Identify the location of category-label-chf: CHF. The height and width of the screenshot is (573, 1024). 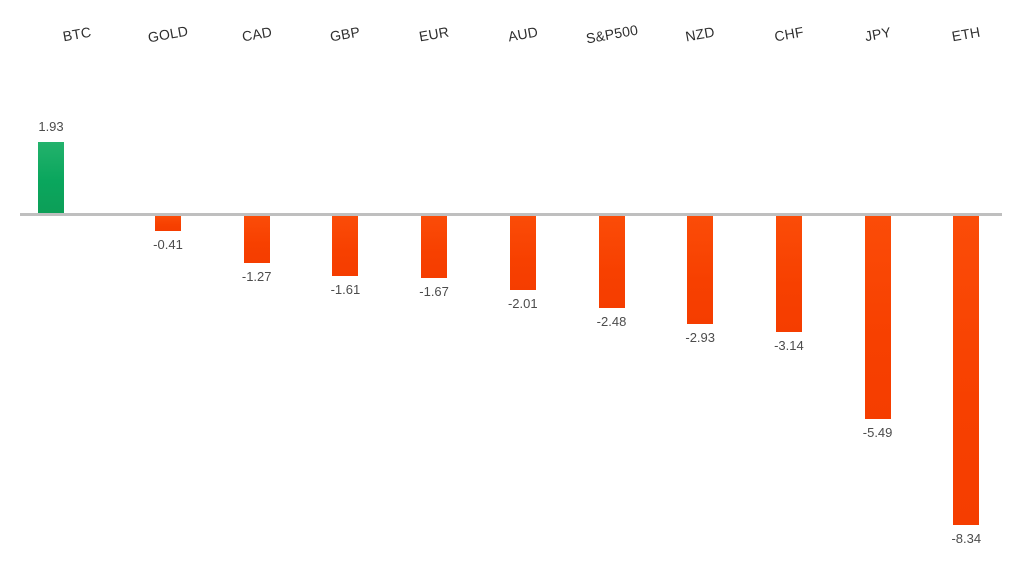
(789, 34).